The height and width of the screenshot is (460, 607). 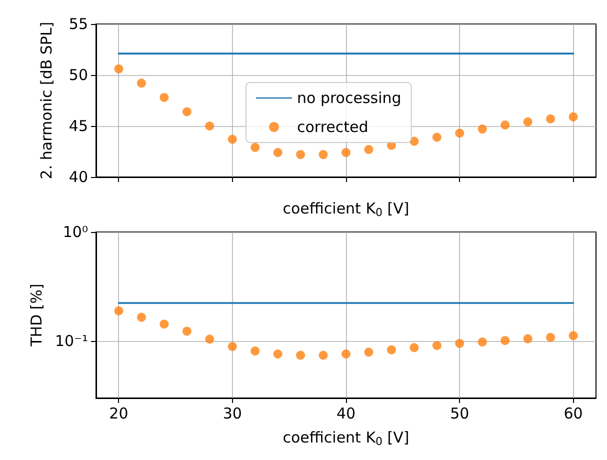 What do you see at coordinates (47, 101) in the screenshot?
I see `y-axis-title: 2. harmonic [dB SPL]` at bounding box center [47, 101].